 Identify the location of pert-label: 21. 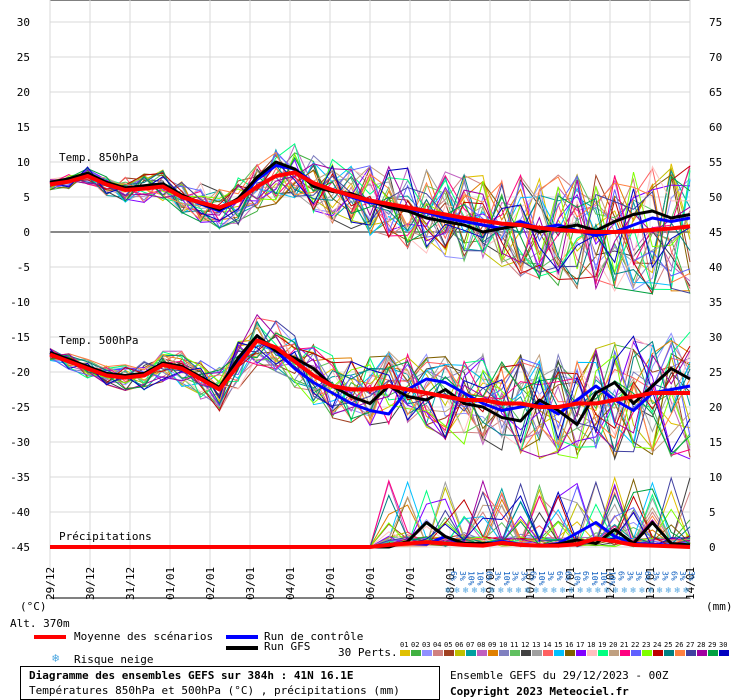
(624, 645).